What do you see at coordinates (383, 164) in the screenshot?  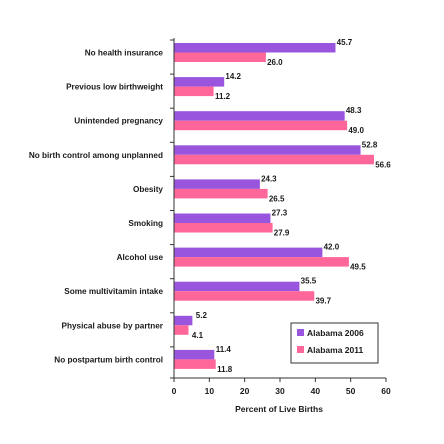 I see `data-label: 56.6` at bounding box center [383, 164].